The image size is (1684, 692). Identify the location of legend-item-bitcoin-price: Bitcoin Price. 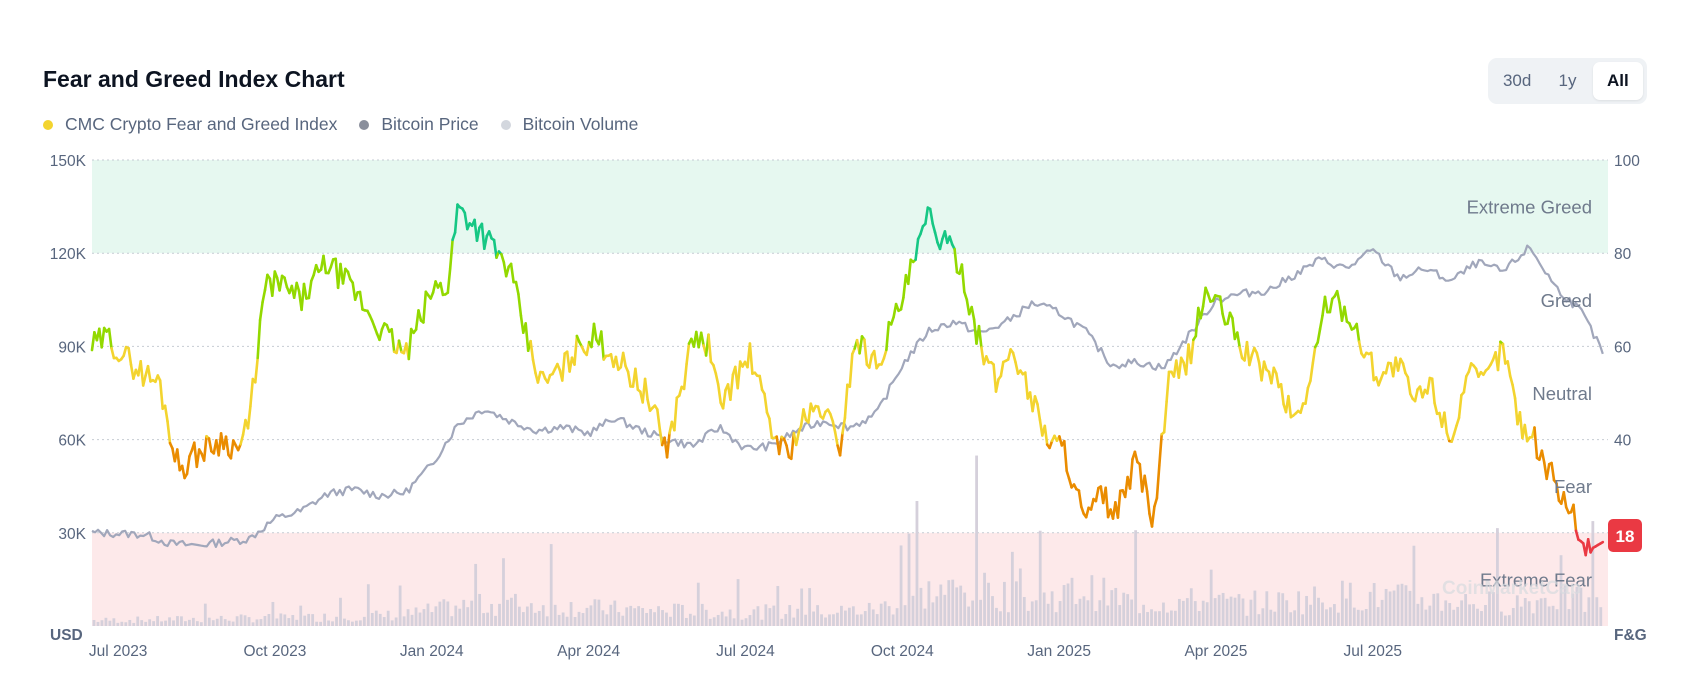
(419, 124).